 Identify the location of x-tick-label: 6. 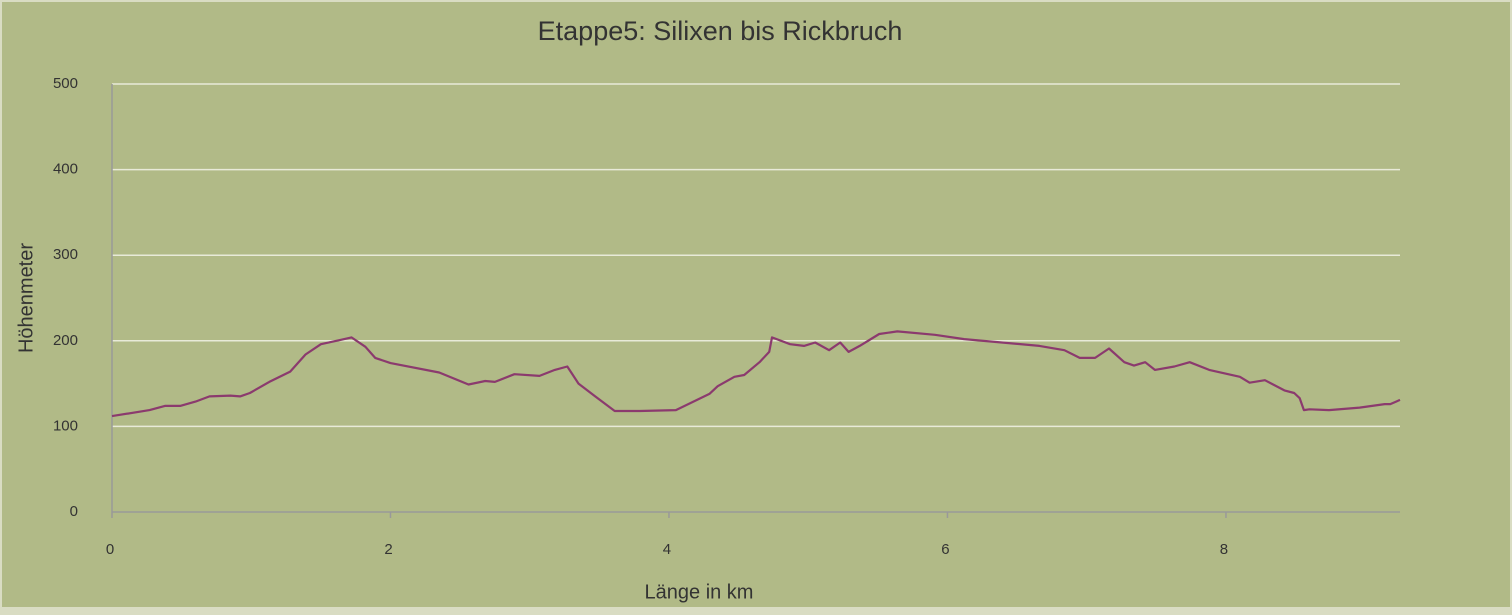
(945, 549).